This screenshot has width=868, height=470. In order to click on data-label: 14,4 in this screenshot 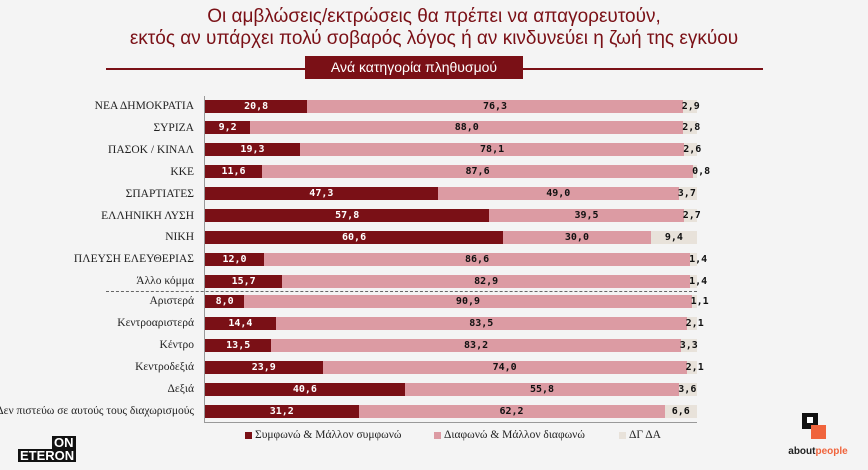, I will do `click(240, 323)`.